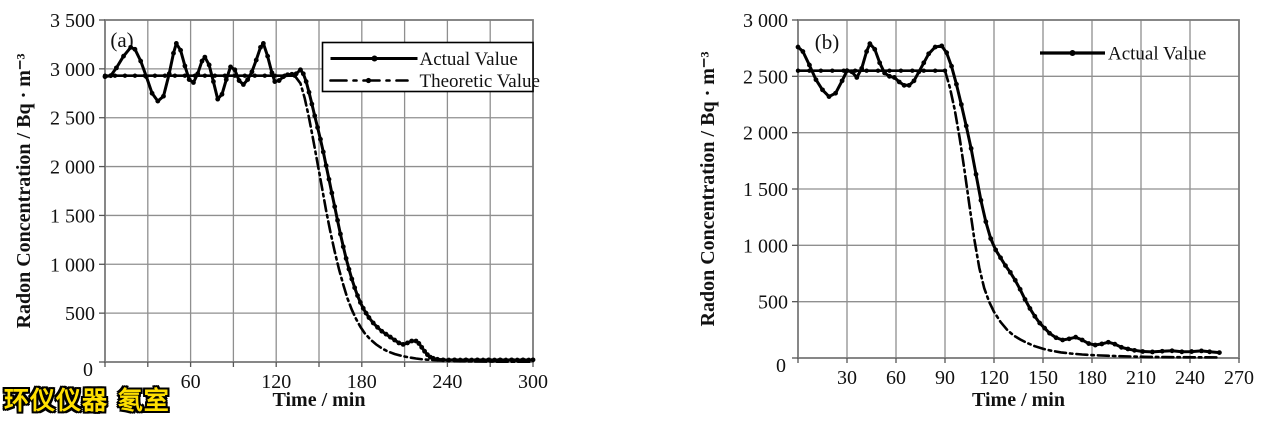 The width and height of the screenshot is (1270, 423). What do you see at coordinates (72, 21) in the screenshot?
I see `svg-text: 3 500` at bounding box center [72, 21].